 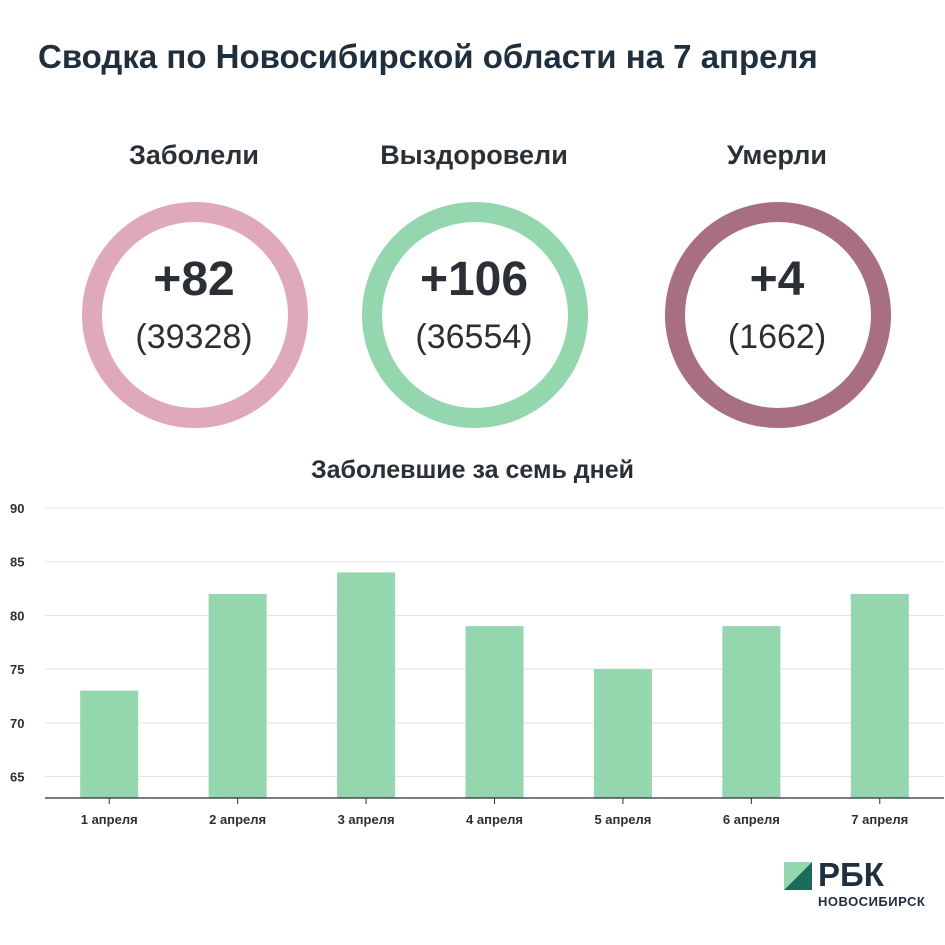 I want to click on y-tick-label: 90, so click(x=17, y=508).